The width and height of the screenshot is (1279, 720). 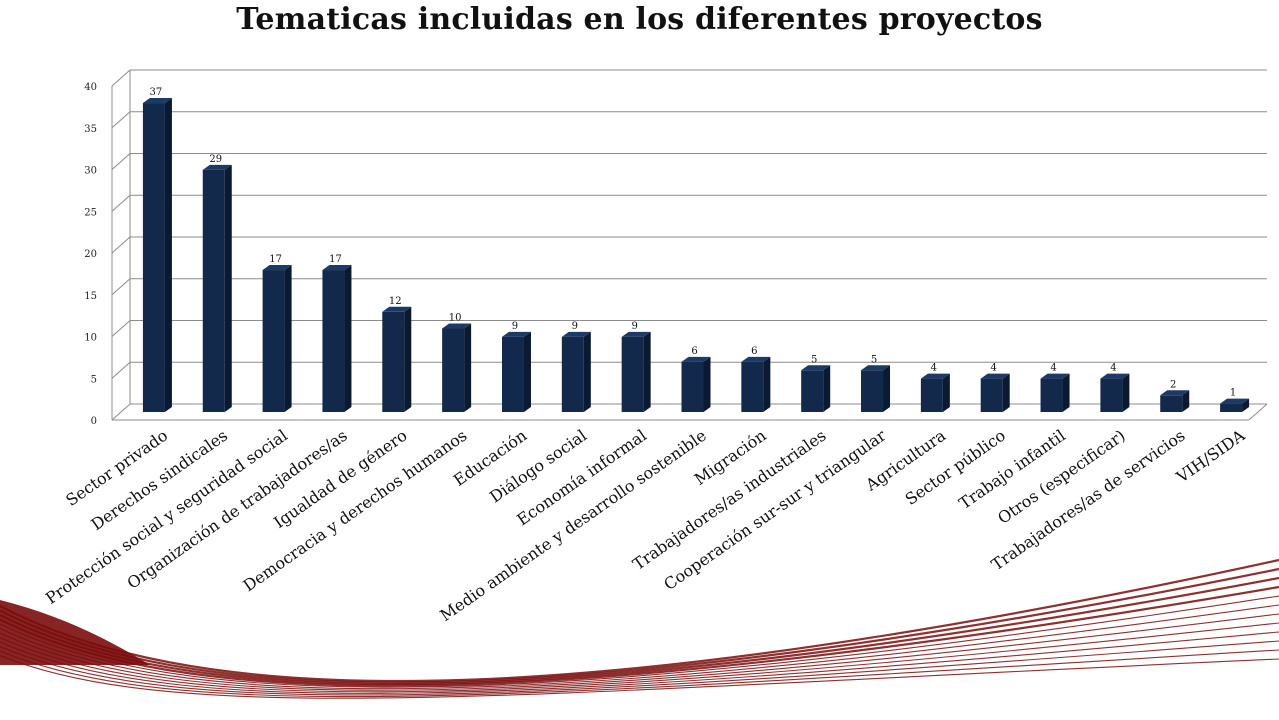 I want to click on y-tick-label: 20, so click(x=90, y=254).